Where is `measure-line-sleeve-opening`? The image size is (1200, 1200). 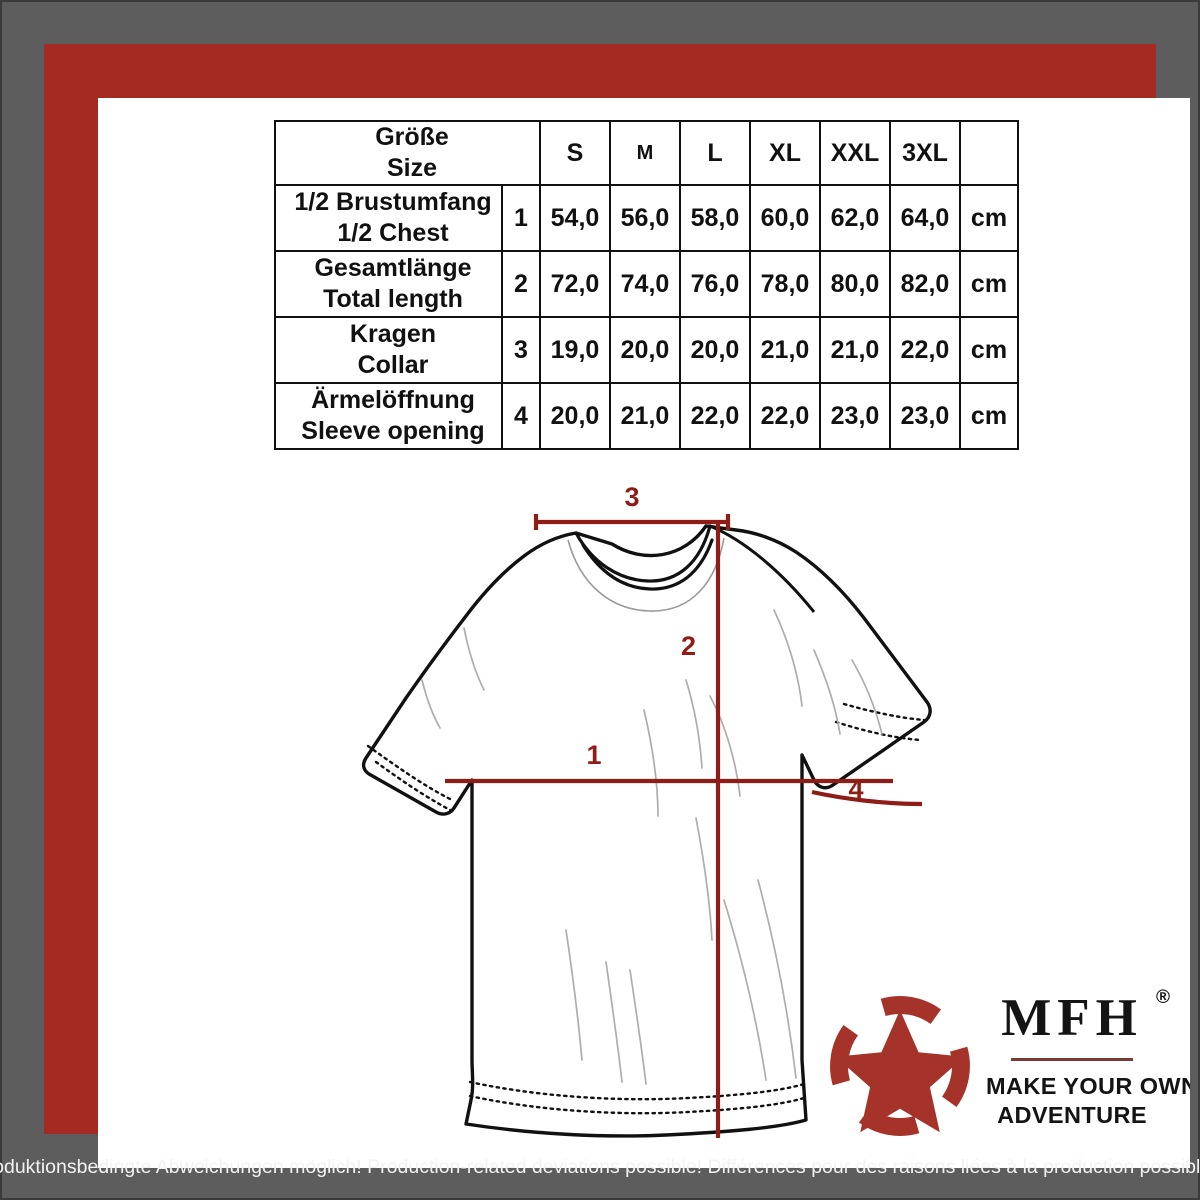 measure-line-sleeve-opening is located at coordinates (867, 798).